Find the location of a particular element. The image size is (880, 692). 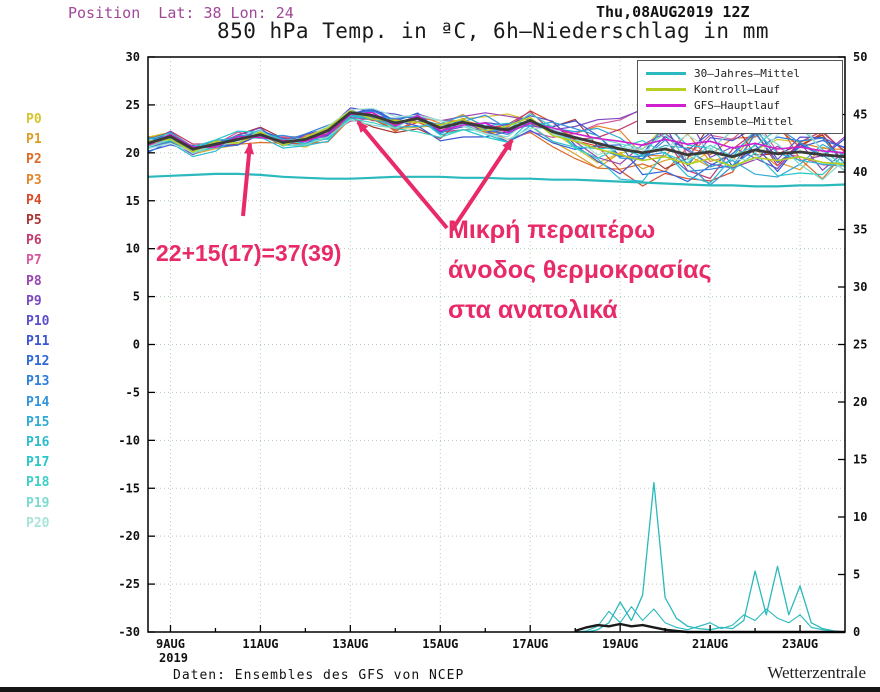

brand-wetterzentrale: Wetterzentrale is located at coordinates (816, 672).